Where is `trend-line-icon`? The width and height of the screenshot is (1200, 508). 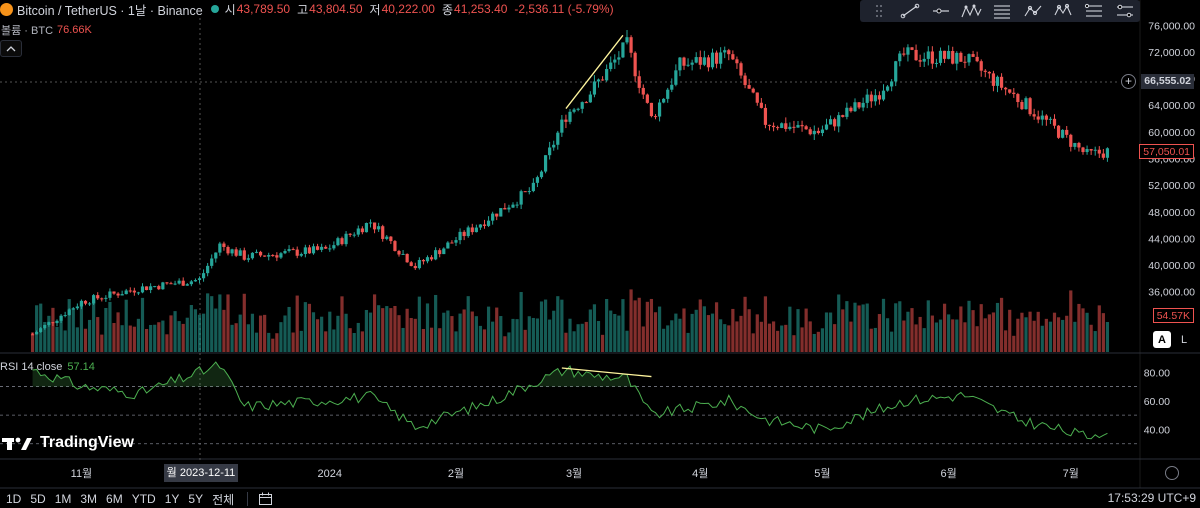
trend-line-icon is located at coordinates (910, 11).